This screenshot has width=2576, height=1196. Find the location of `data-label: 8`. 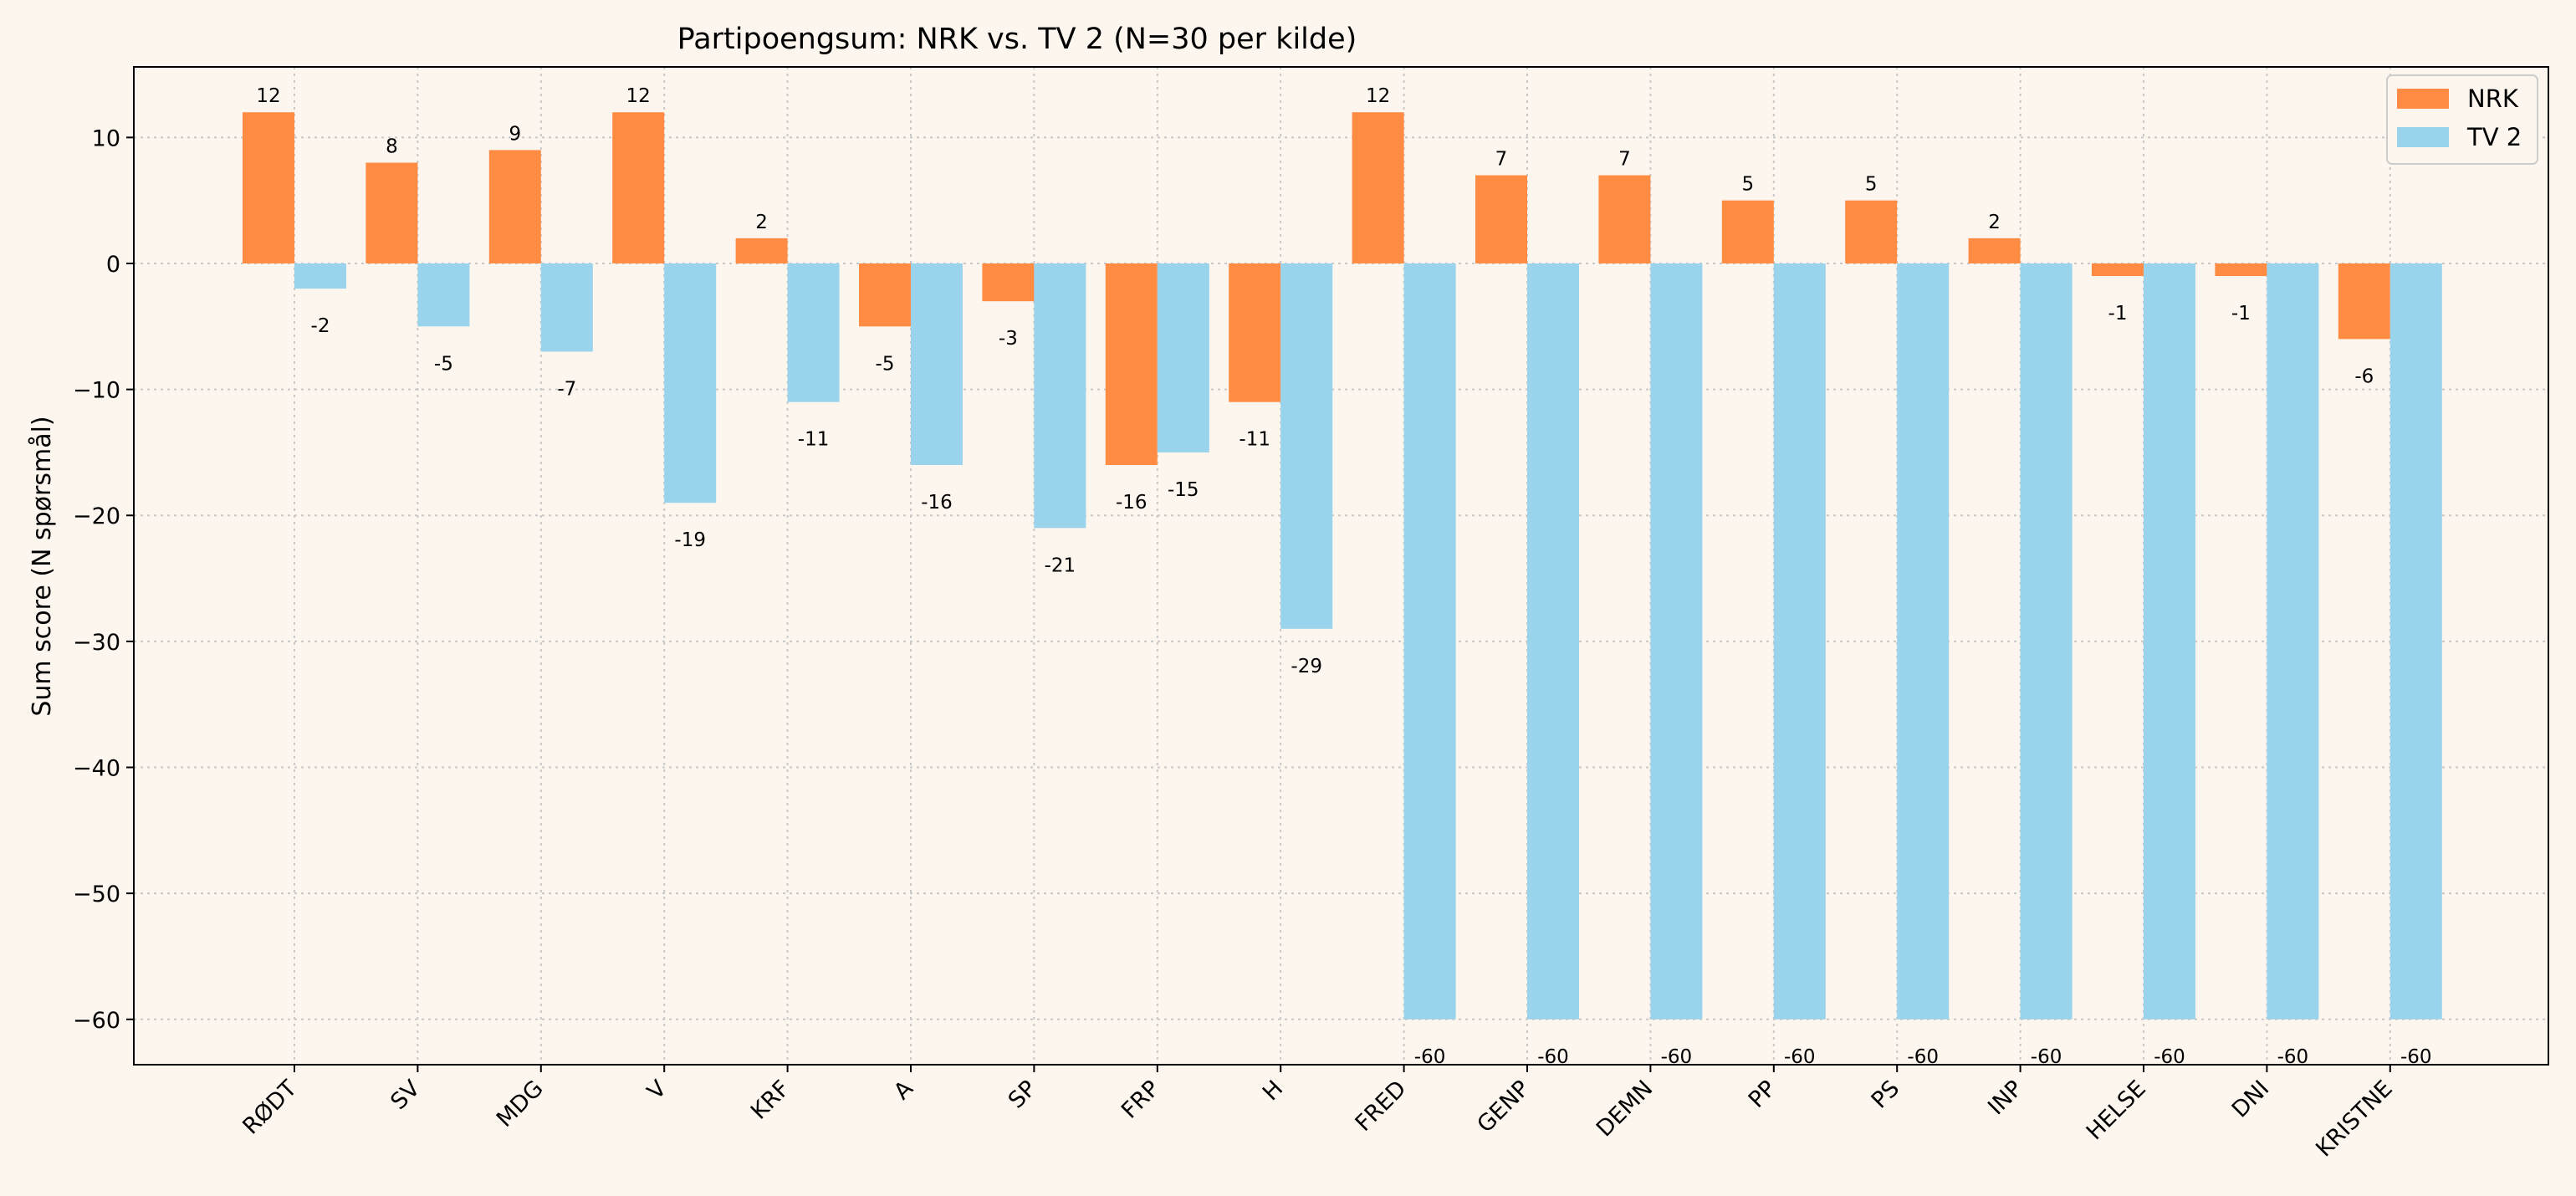

data-label: 8 is located at coordinates (392, 146).